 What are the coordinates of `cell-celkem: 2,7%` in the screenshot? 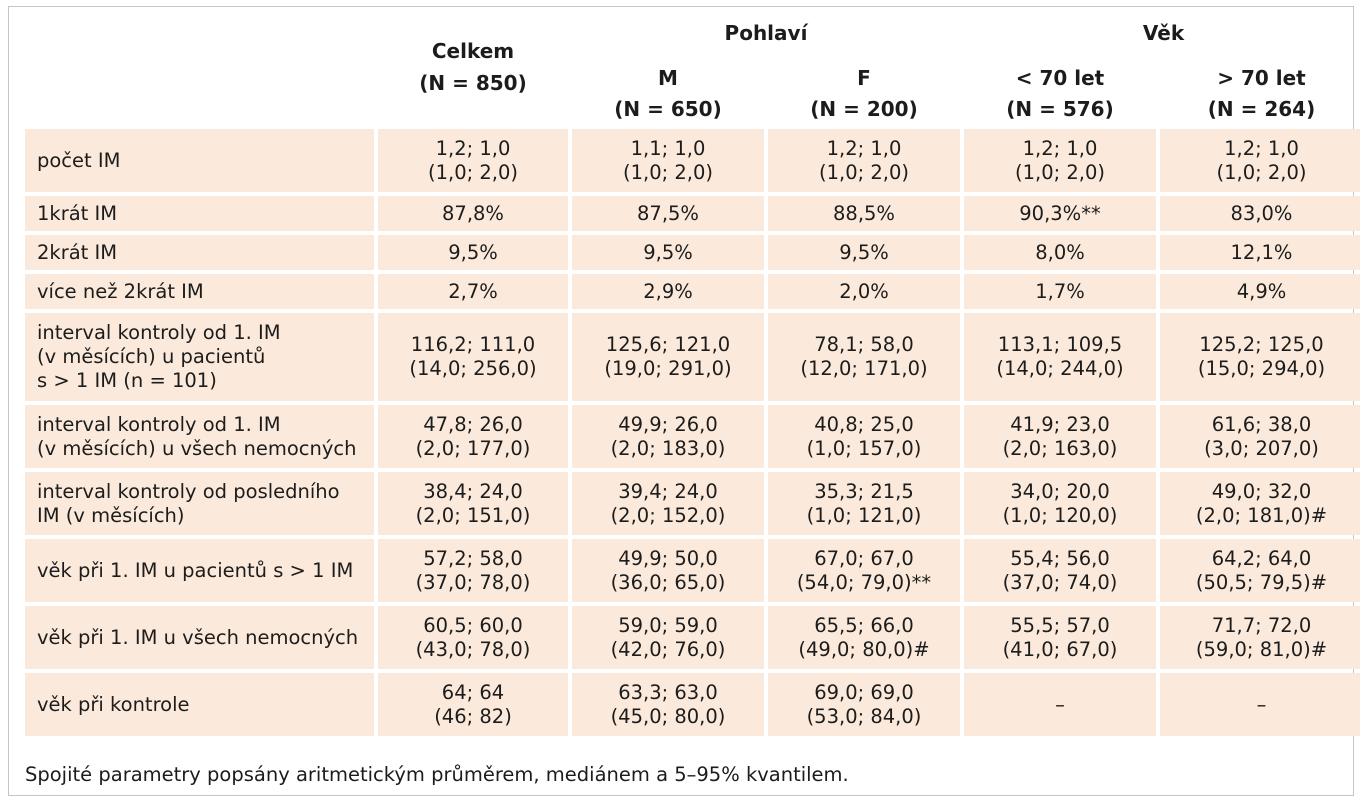 It's located at (473, 291).